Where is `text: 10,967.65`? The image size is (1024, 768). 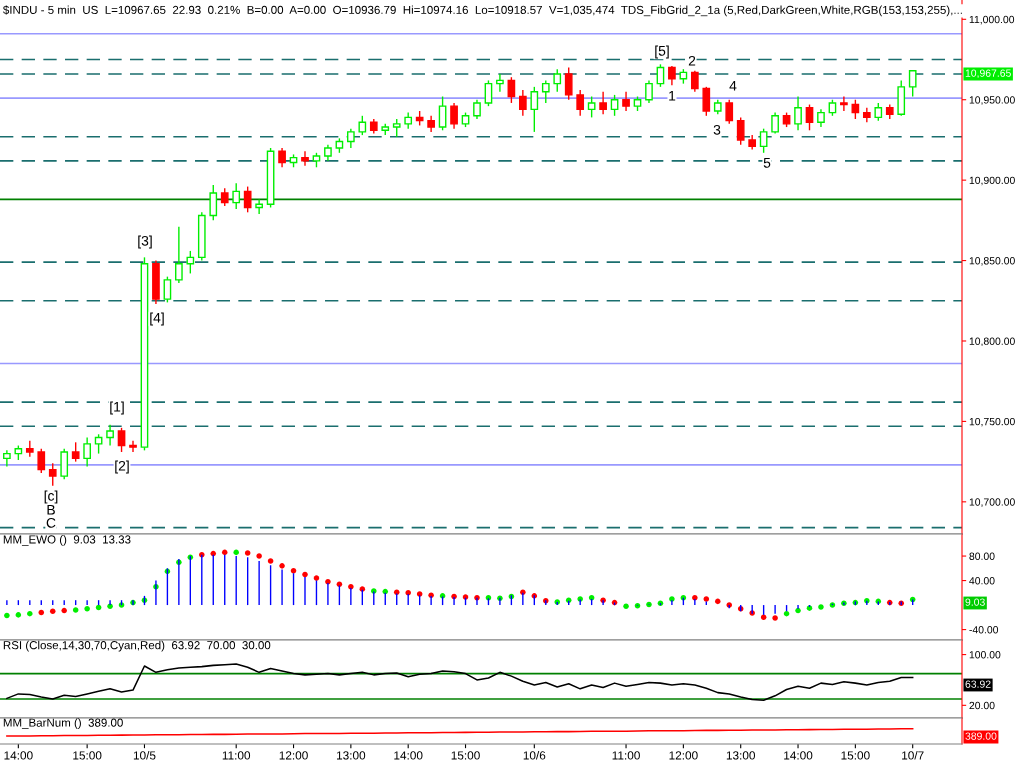 text: 10,967.65 is located at coordinates (988, 74).